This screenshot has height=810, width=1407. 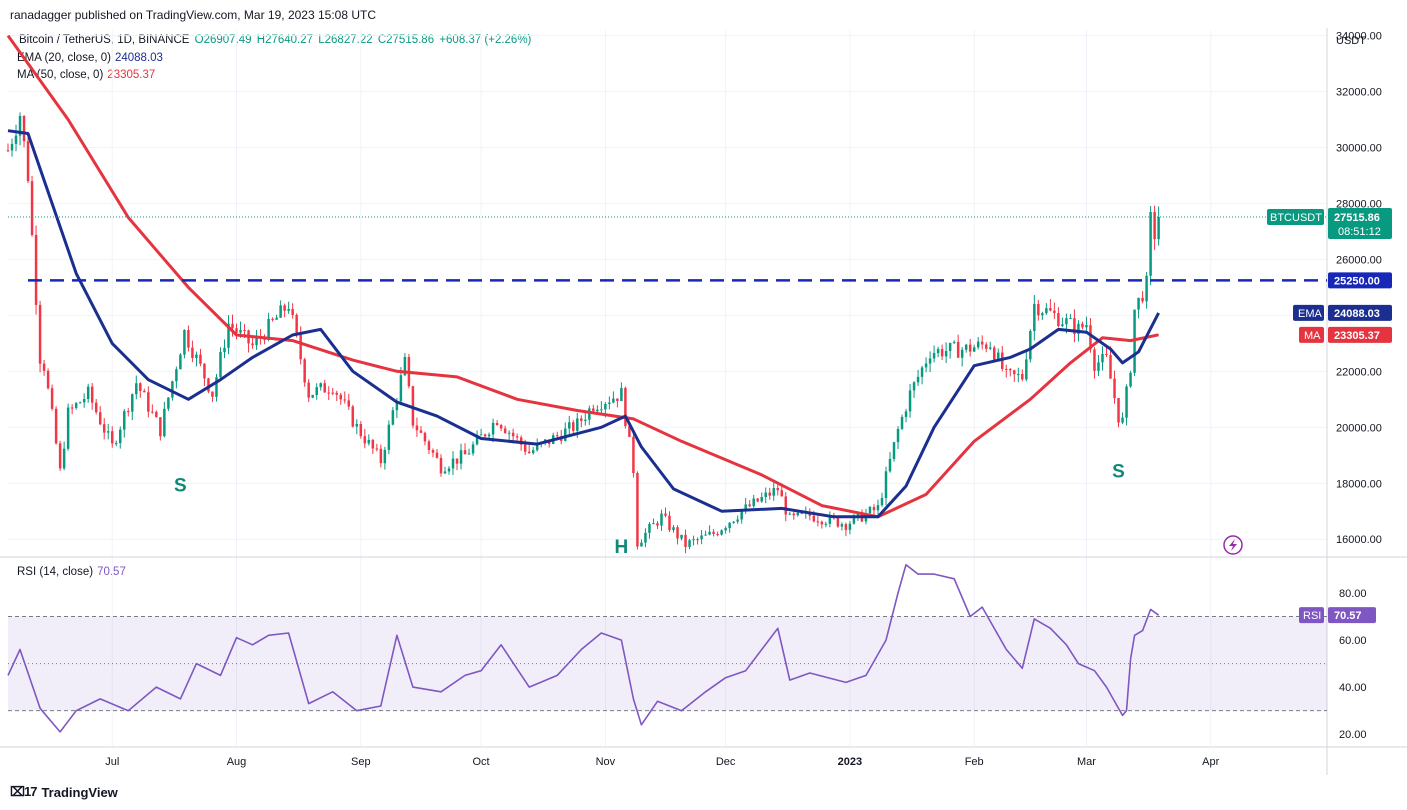 What do you see at coordinates (71, 572) in the screenshot?
I see `rsi-legend: RSI (14, close) 70.57` at bounding box center [71, 572].